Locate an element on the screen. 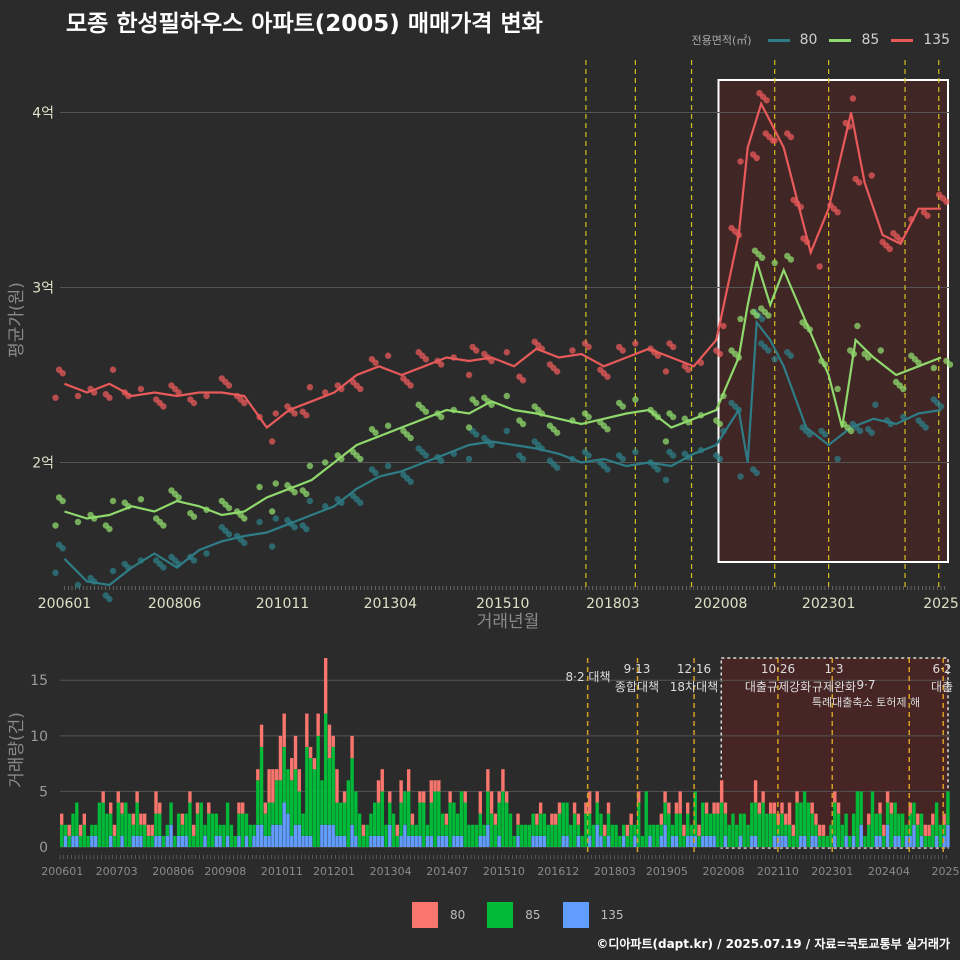  volume-x-tick-label: 200806 is located at coordinates (173, 871).